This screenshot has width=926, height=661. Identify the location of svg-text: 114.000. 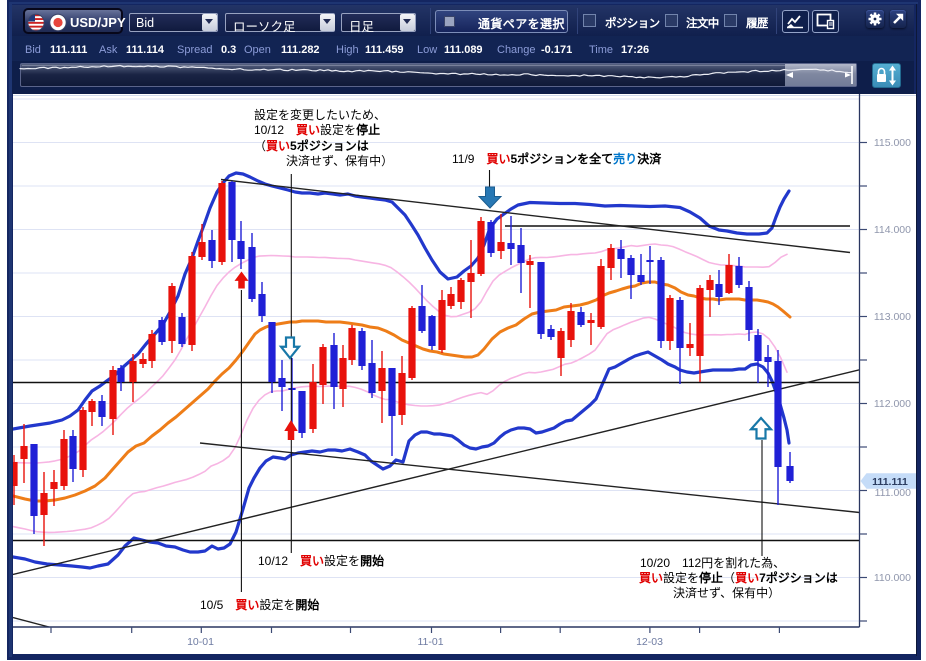
(892, 230).